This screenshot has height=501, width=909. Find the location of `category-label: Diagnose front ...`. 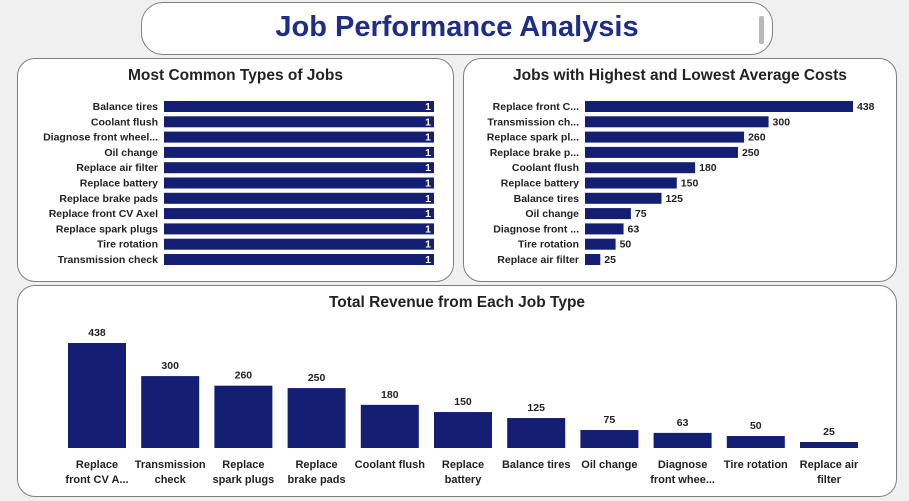

category-label: Diagnose front ... is located at coordinates (536, 229).